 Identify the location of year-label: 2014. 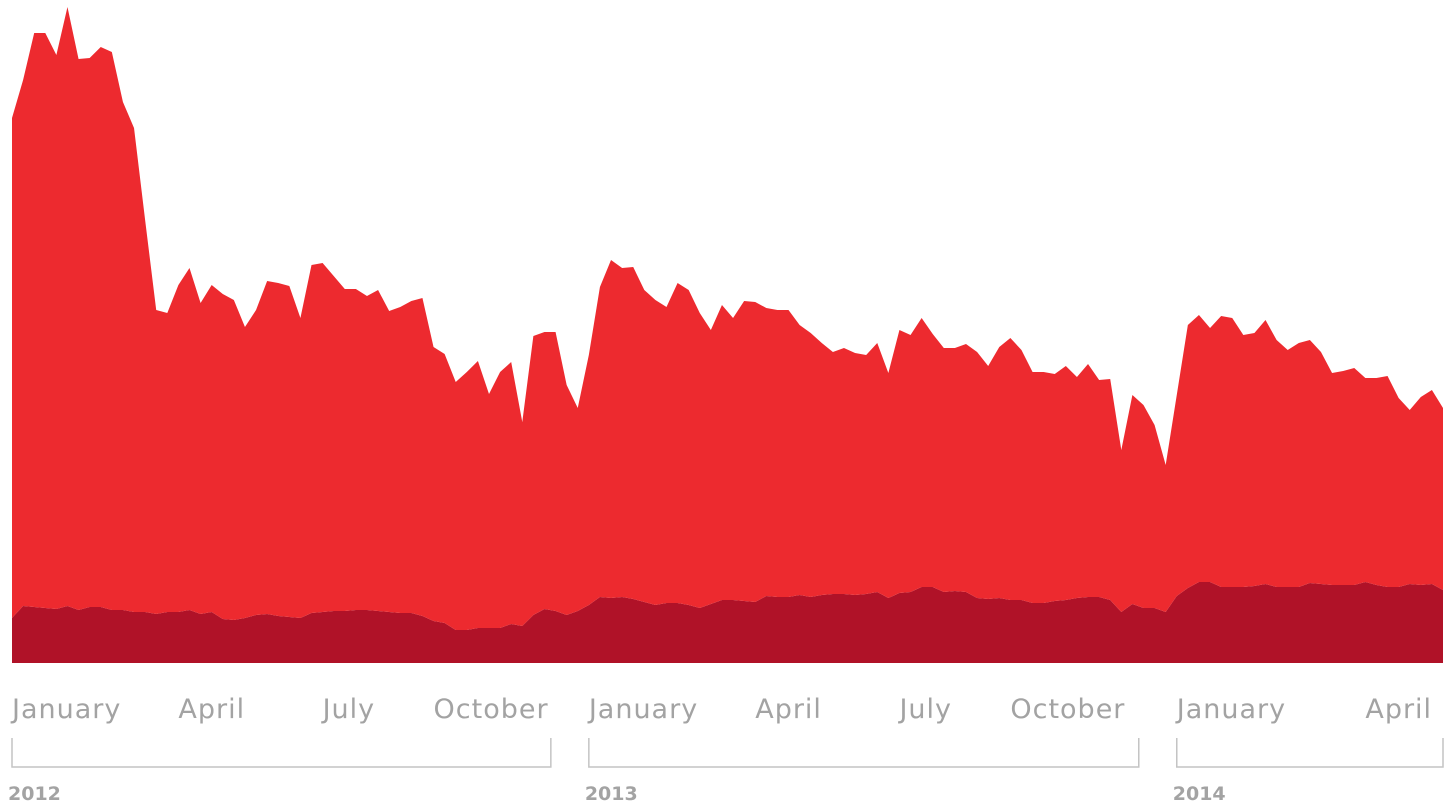
(1199, 794).